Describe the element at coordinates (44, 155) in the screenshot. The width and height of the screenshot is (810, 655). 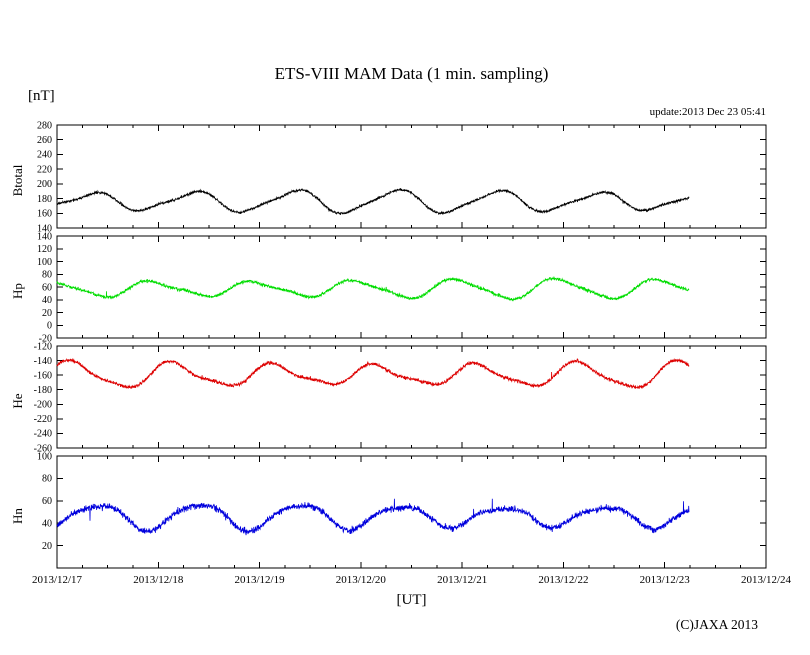
I see `y-tick-label: 240` at that location.